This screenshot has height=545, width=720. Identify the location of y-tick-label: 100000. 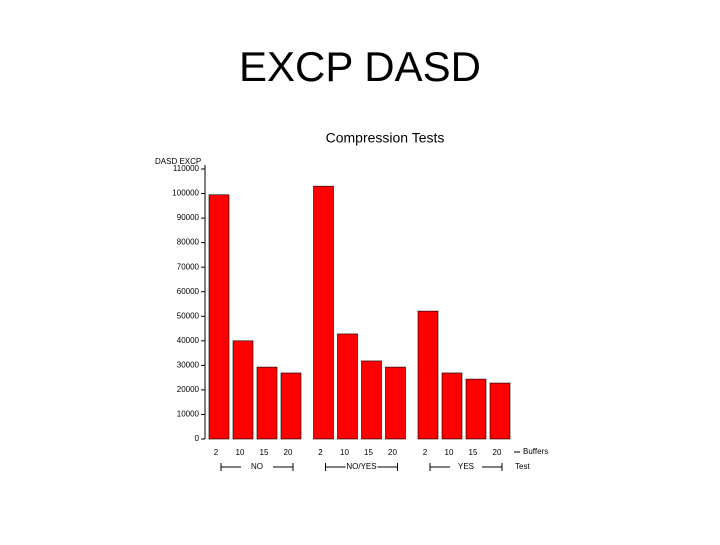
(185, 193).